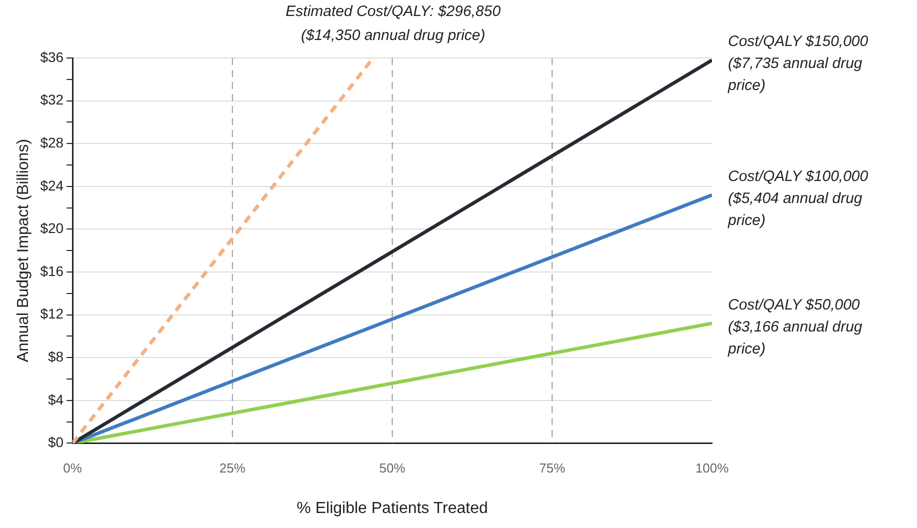 The width and height of the screenshot is (917, 528). What do you see at coordinates (392, 508) in the screenshot?
I see `x-axis-title: % Eligible Patients Treated` at bounding box center [392, 508].